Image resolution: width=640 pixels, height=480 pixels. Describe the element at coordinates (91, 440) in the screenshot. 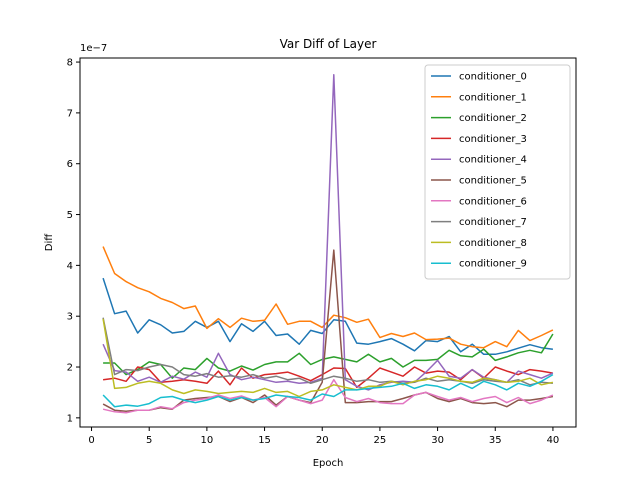

I see `x-tick-label: 0` at that location.